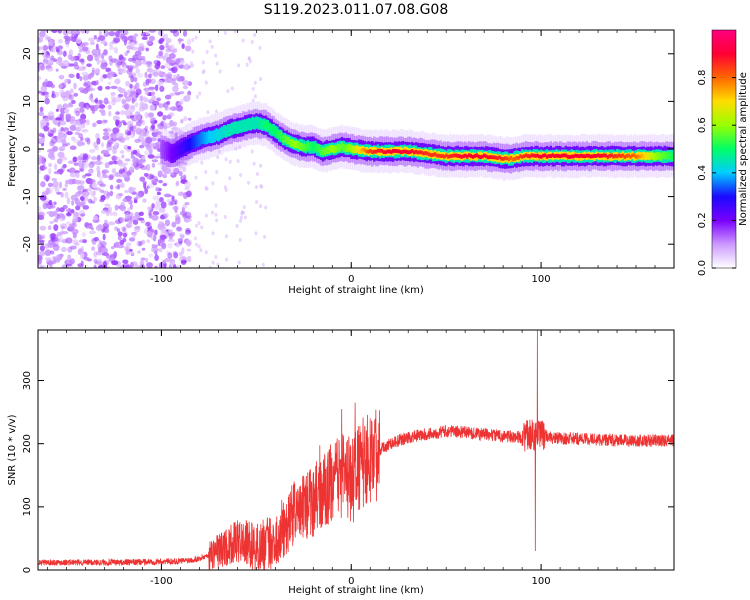  What do you see at coordinates (702, 220) in the screenshot?
I see `colorbar-tick-label: 0.2` at bounding box center [702, 220].